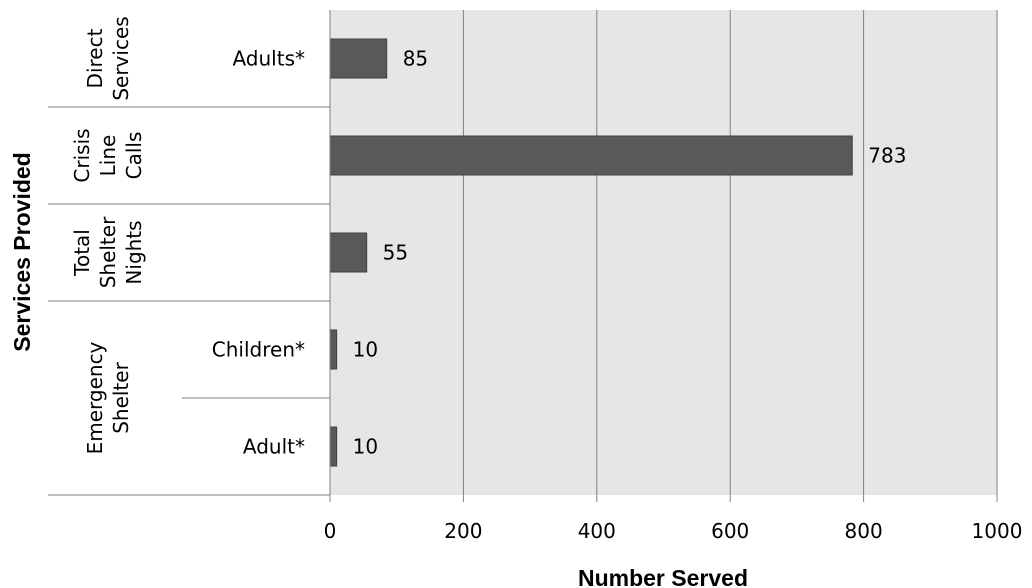 This screenshot has width=1032, height=588. I want to click on group-label: Direct, so click(95, 58).